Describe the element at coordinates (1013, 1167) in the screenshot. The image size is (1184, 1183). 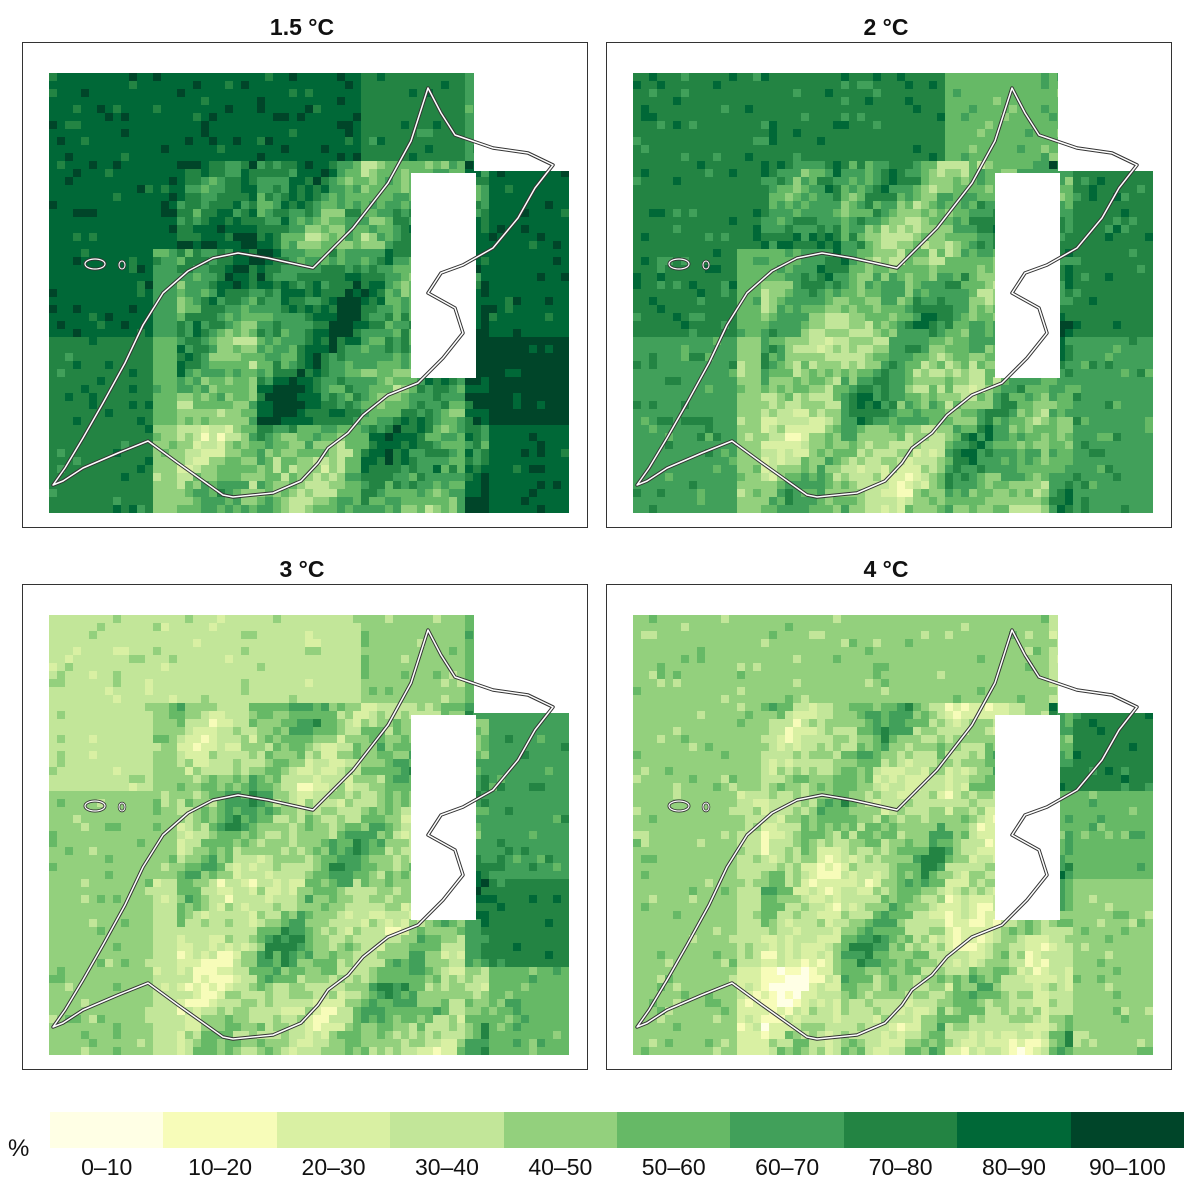
I see `legend-label-8: 80–90` at that location.